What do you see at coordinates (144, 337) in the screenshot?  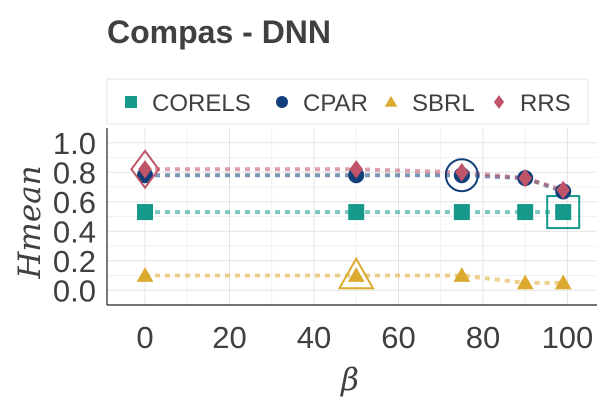 I see `x-tick-label: 0` at bounding box center [144, 337].